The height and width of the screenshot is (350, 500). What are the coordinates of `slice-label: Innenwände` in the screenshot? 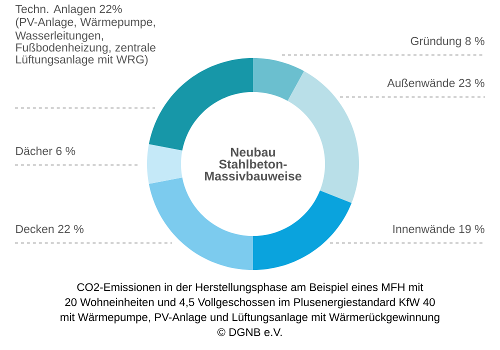 It's located at (424, 229).